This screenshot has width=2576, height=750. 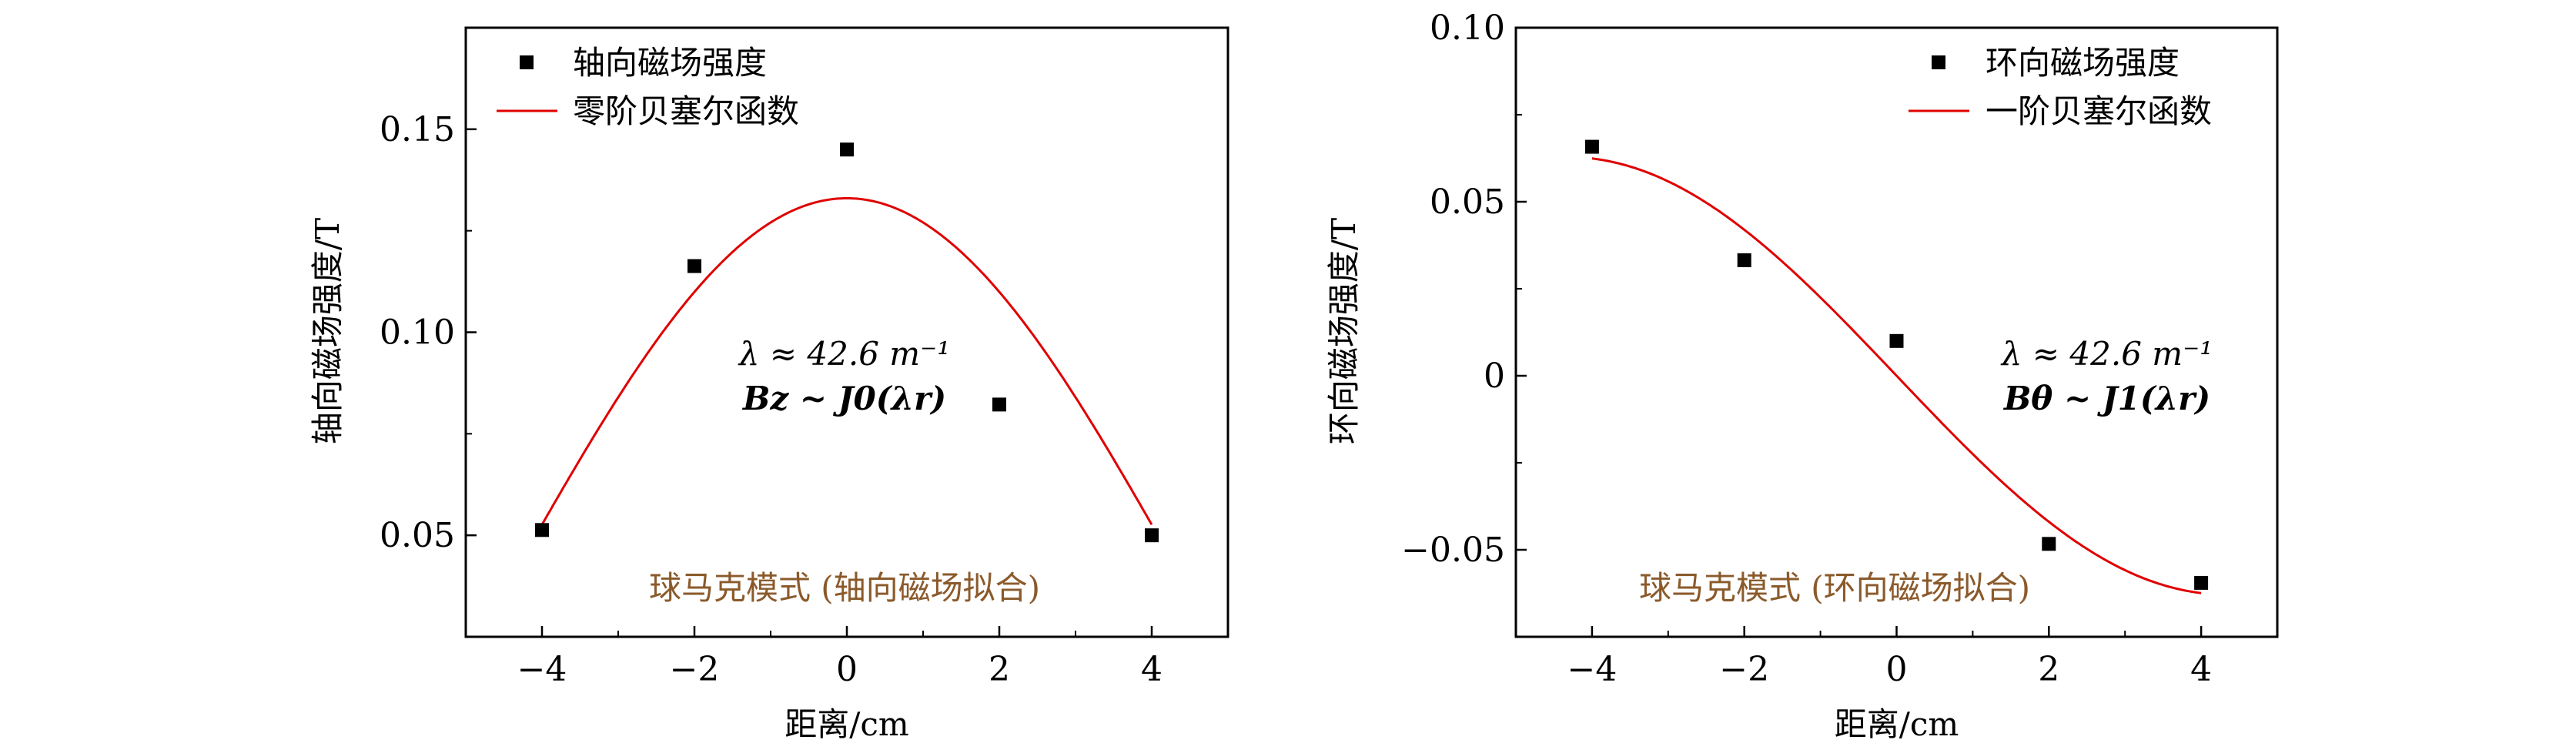 What do you see at coordinates (2083, 63) in the screenshot?
I see `legend-label-points: 环向磁场强度` at bounding box center [2083, 63].